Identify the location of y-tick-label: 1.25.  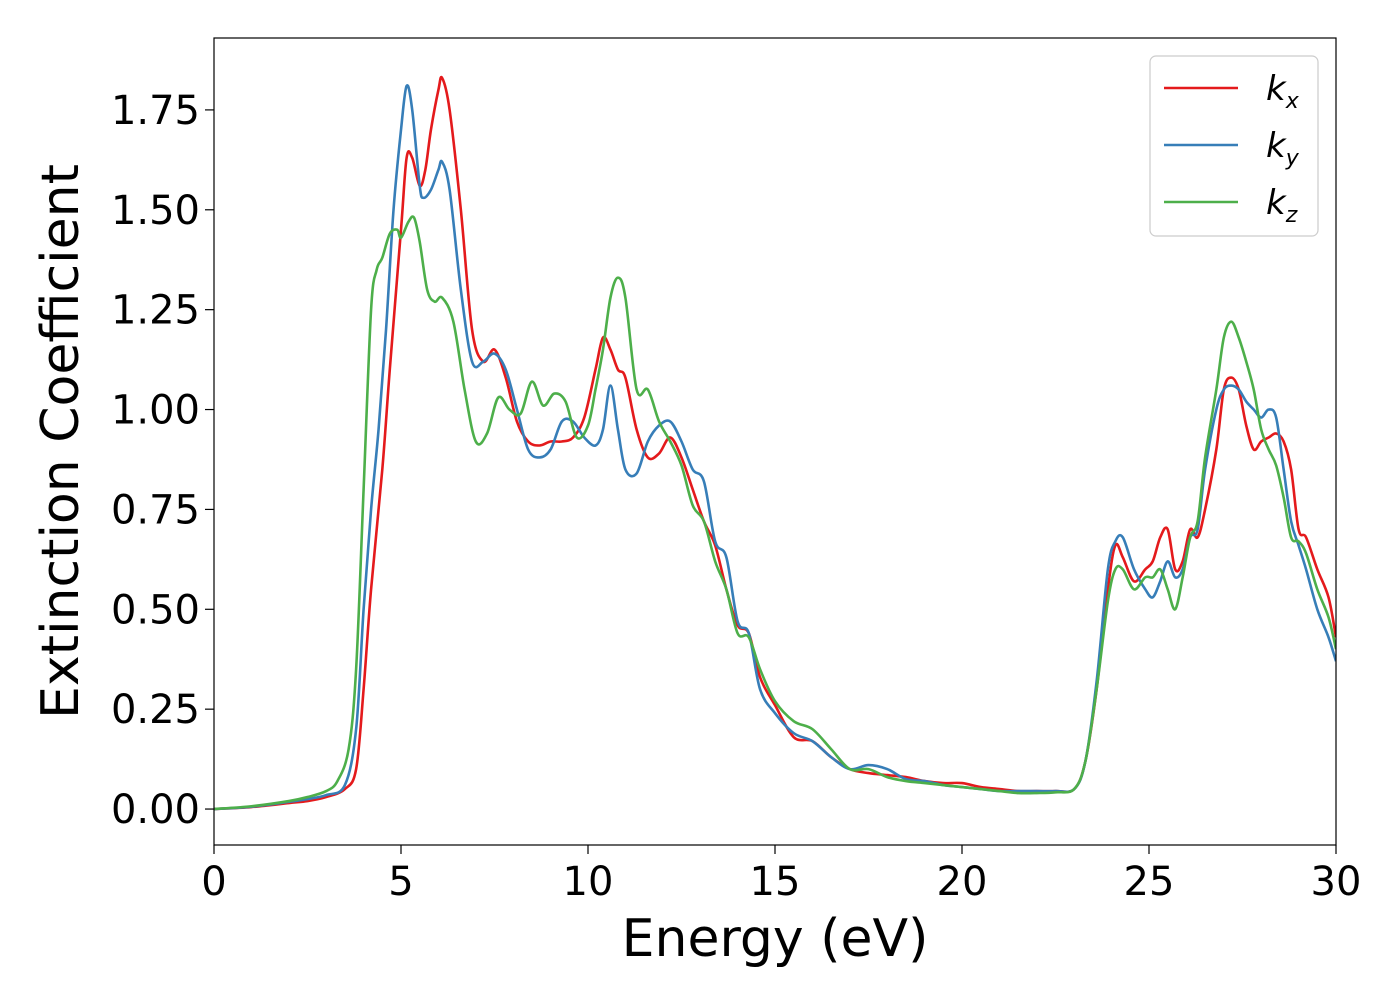
(155, 311).